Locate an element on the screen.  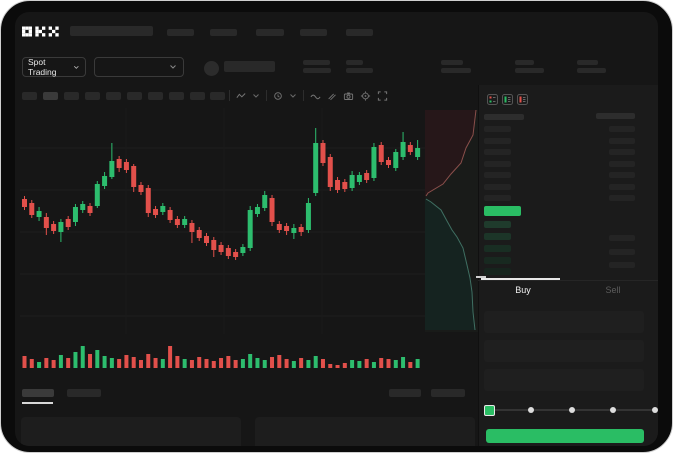
market-type-dropdown: Spot Trading is located at coordinates (54, 67).